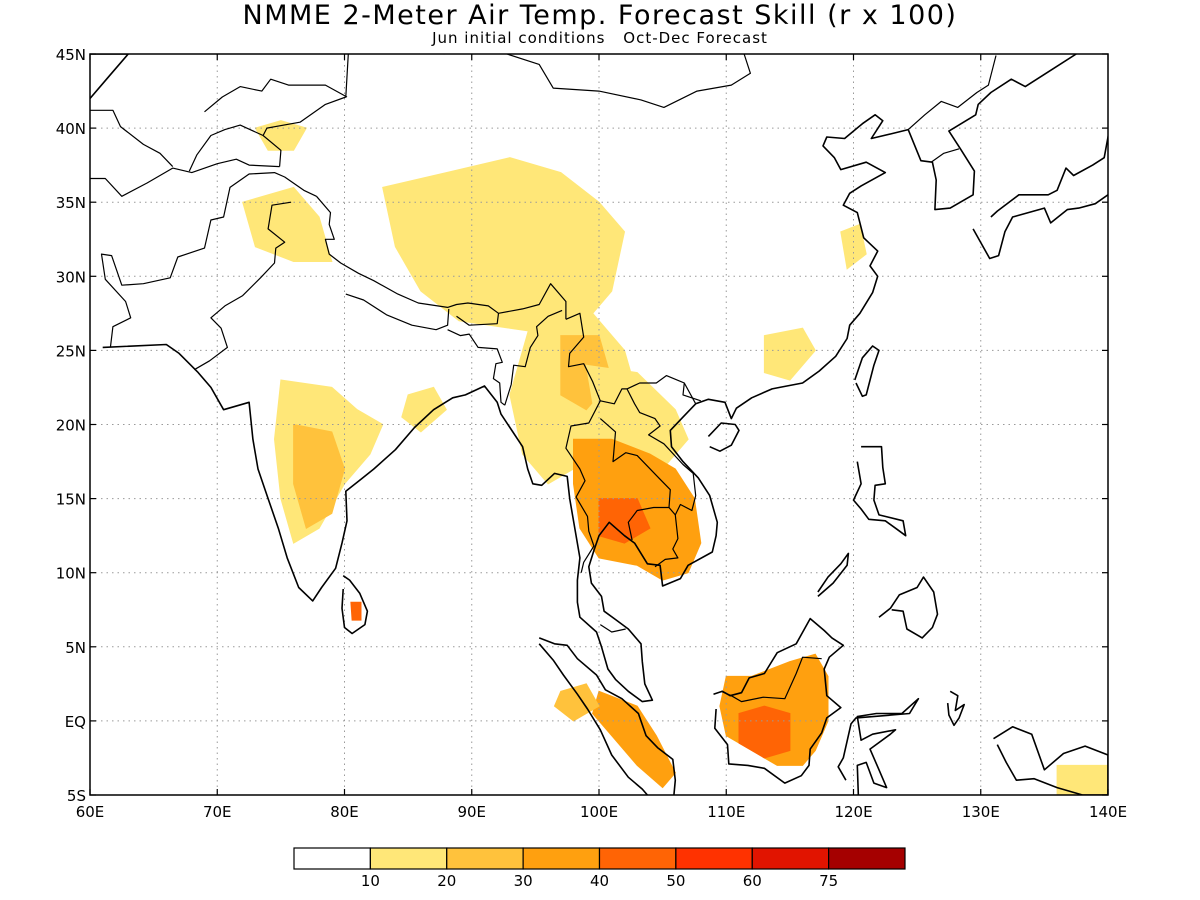 Image resolution: width=1200 pixels, height=900 pixels. I want to click on y-tick-label: EQ, so click(75, 722).